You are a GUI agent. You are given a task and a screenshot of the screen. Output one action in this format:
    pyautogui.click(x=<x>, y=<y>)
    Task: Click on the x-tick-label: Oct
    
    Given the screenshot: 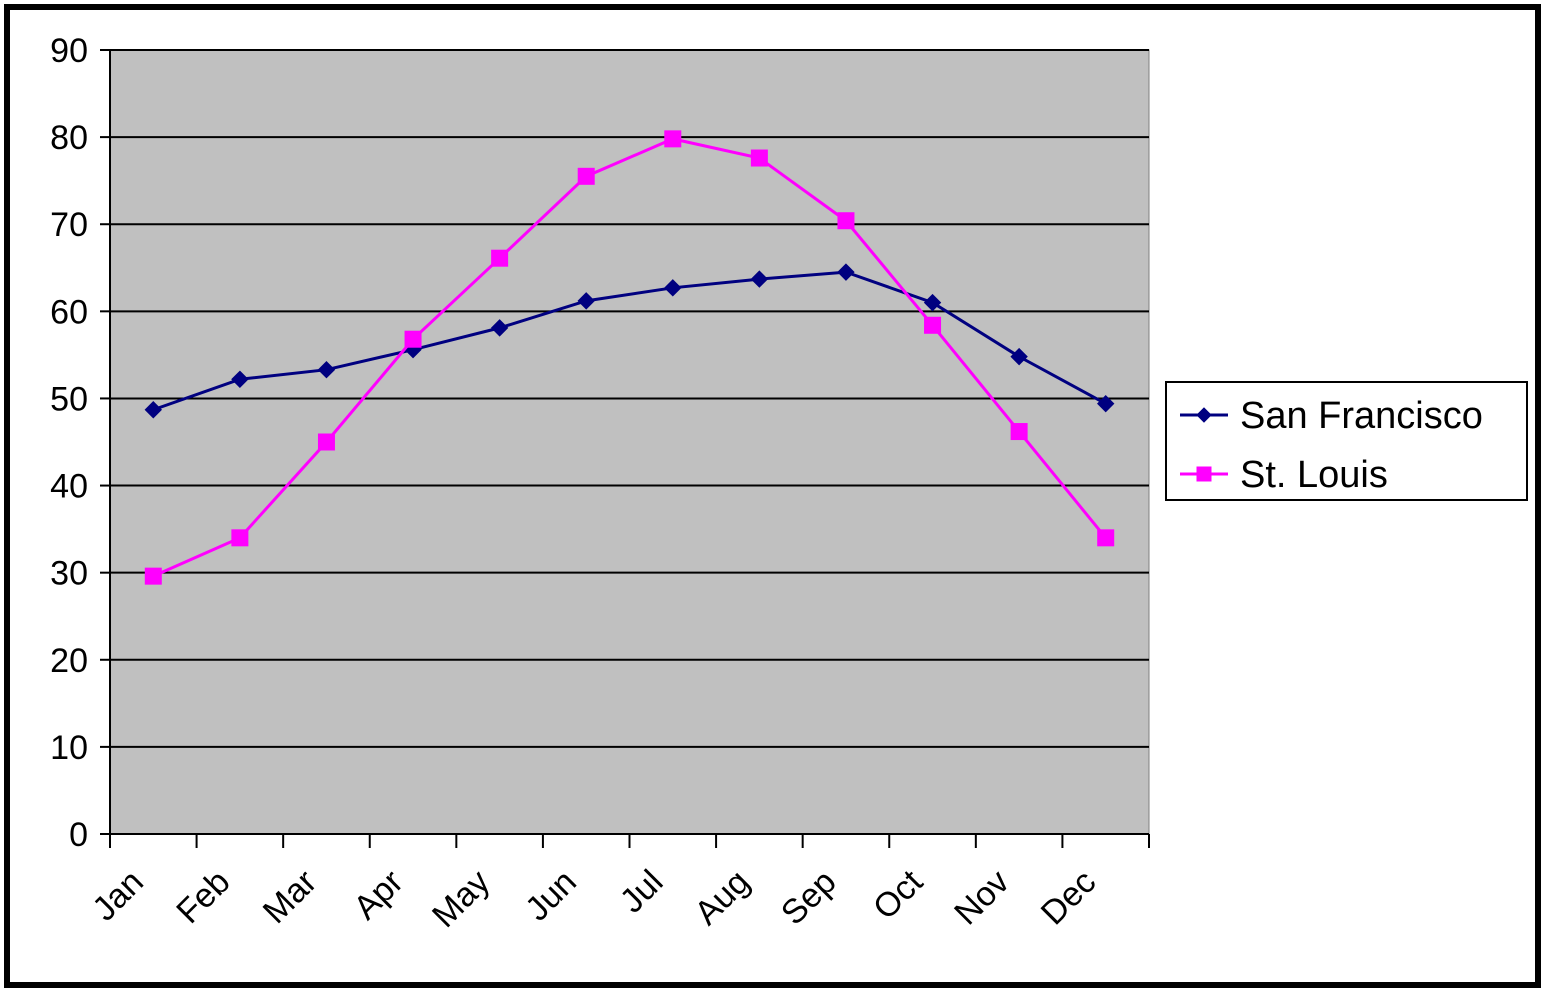 What is the action you would take?
    pyautogui.click(x=898, y=894)
    